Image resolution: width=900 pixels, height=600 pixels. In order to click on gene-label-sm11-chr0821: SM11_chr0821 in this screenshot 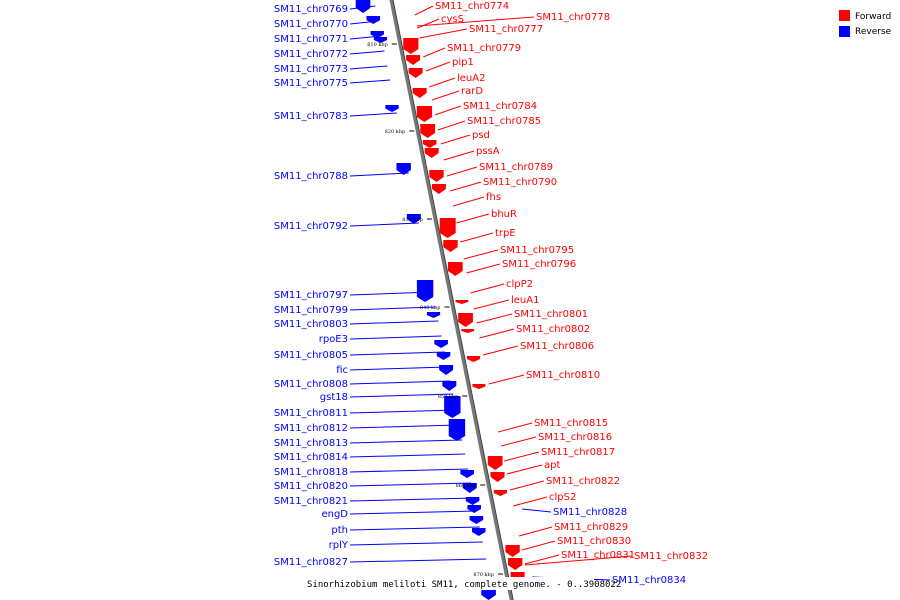, I will do `click(311, 501)`.